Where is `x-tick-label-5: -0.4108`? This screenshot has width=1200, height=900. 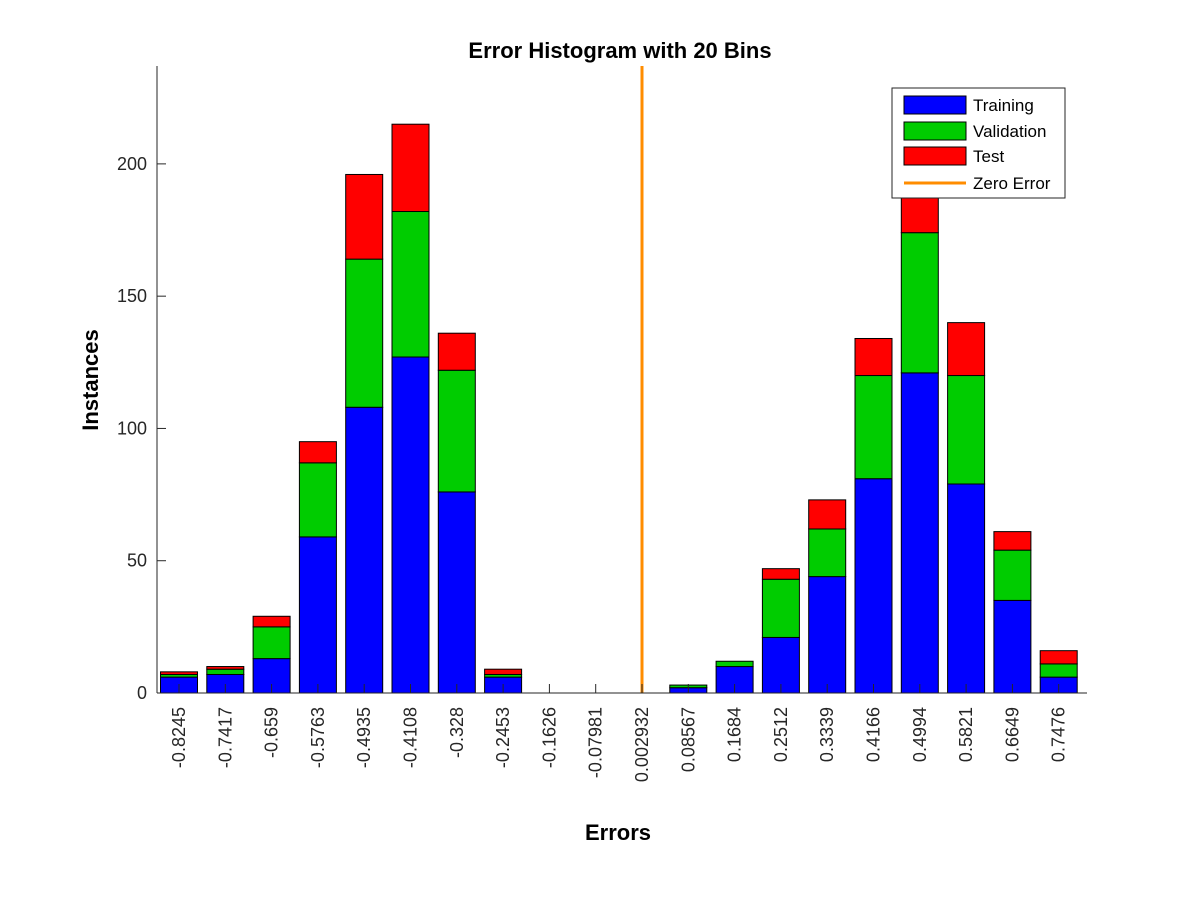
x-tick-label-5: -0.4108 is located at coordinates (411, 737).